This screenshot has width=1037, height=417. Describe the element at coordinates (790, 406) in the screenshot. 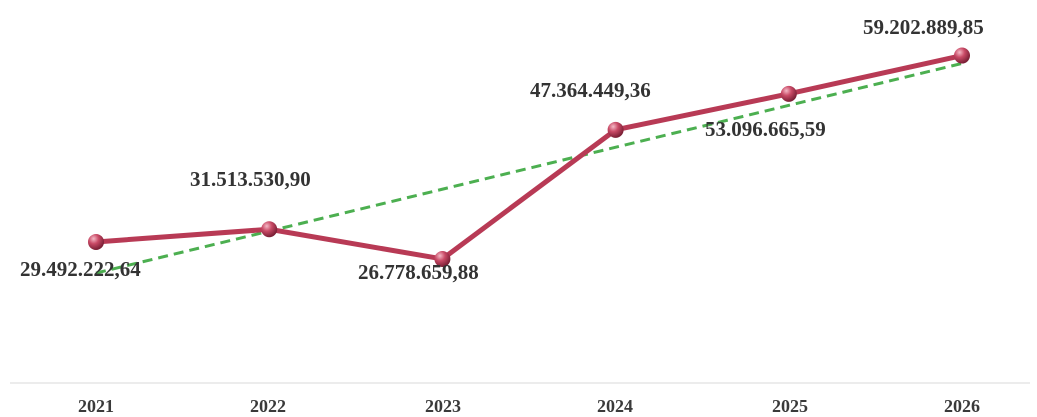

I see `x-tick-2025: 2025` at that location.